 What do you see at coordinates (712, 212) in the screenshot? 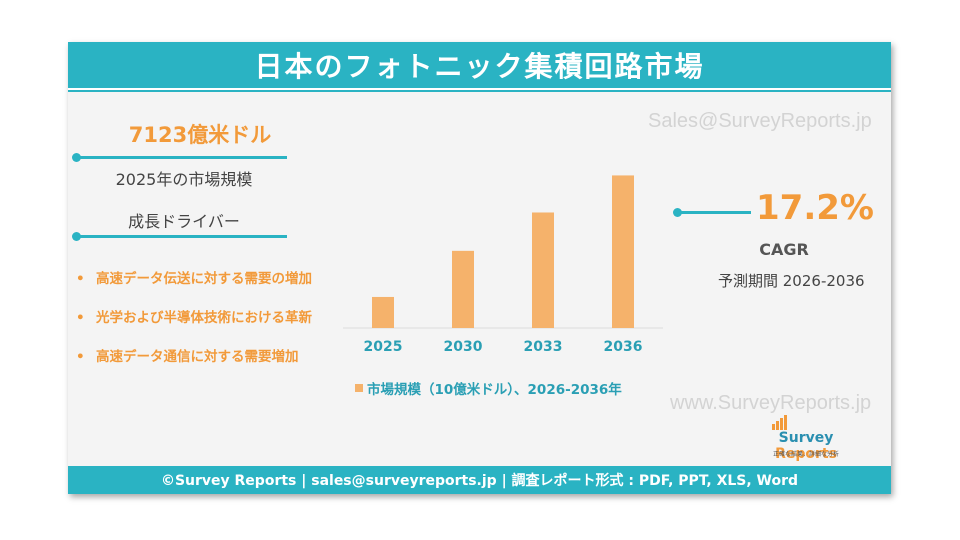
I see `divider-line-cagr` at bounding box center [712, 212].